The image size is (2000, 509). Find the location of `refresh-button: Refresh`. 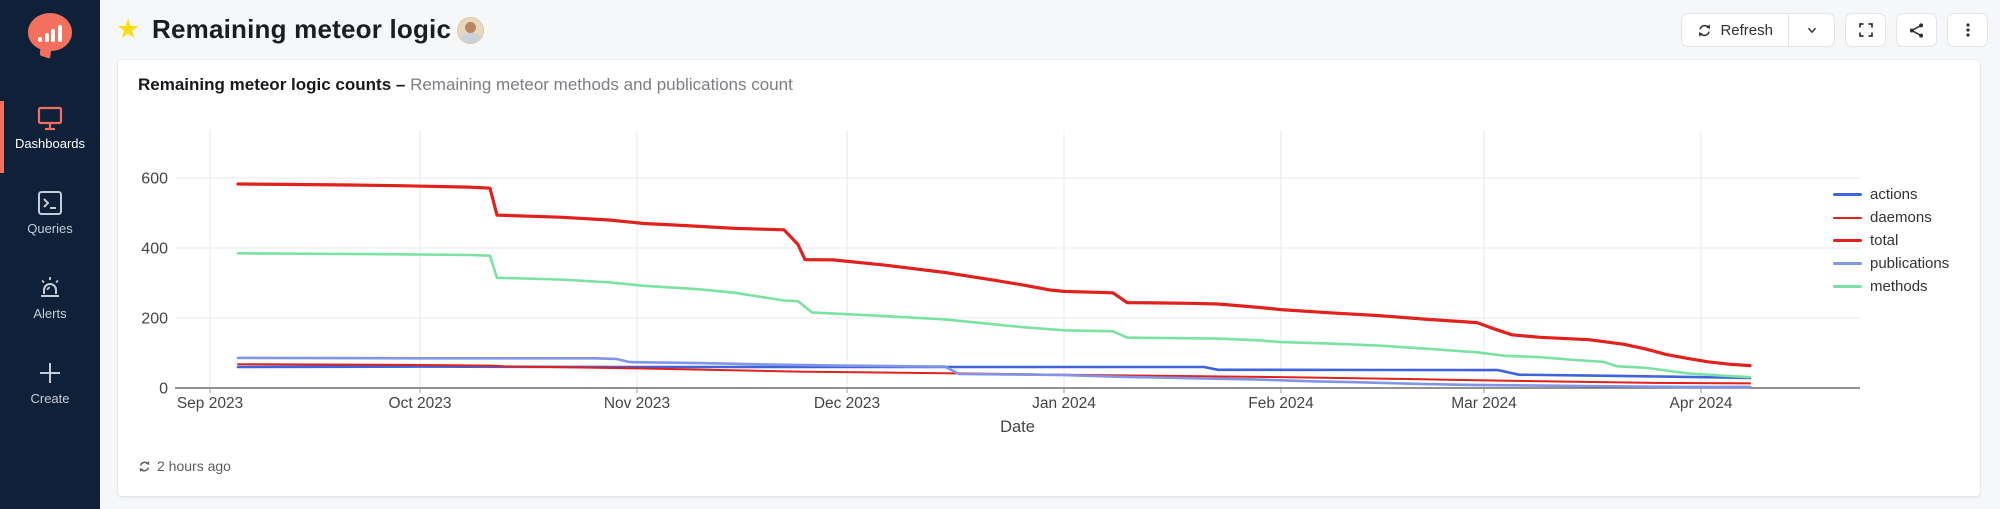

refresh-button: Refresh is located at coordinates (1735, 30).